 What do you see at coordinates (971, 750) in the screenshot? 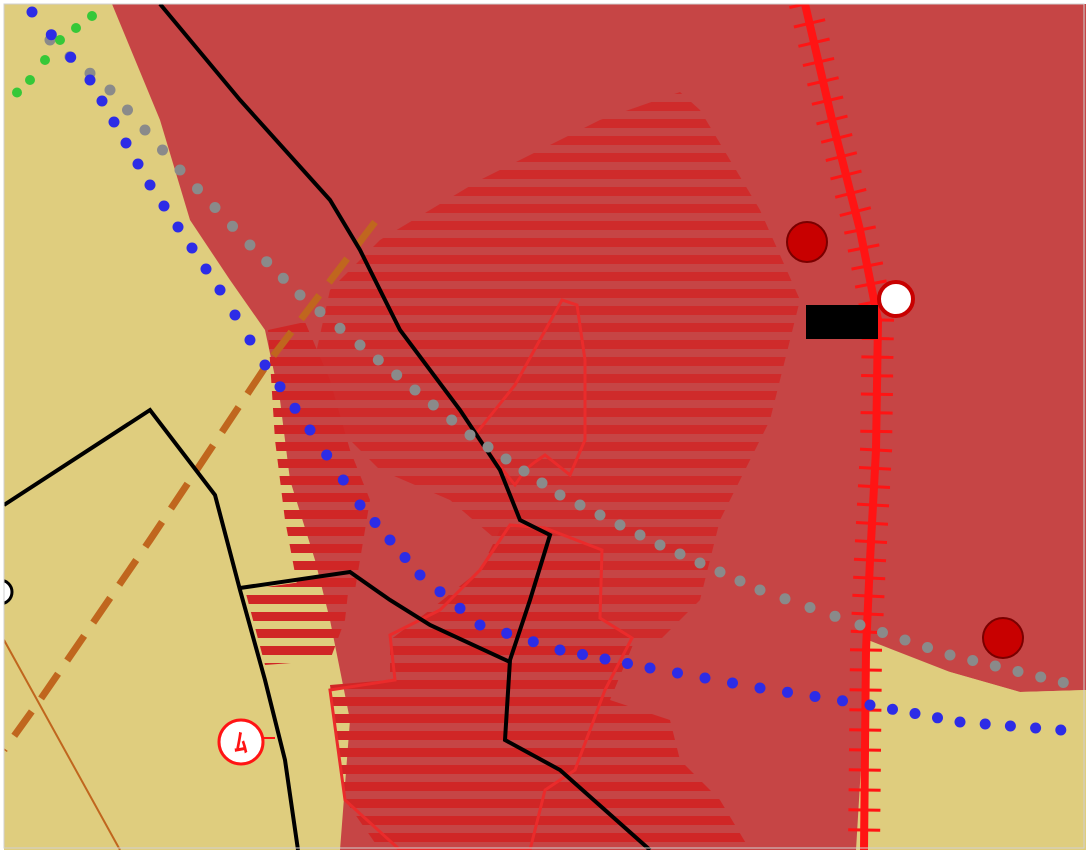
I see `land-pocket-right` at bounding box center [971, 750].